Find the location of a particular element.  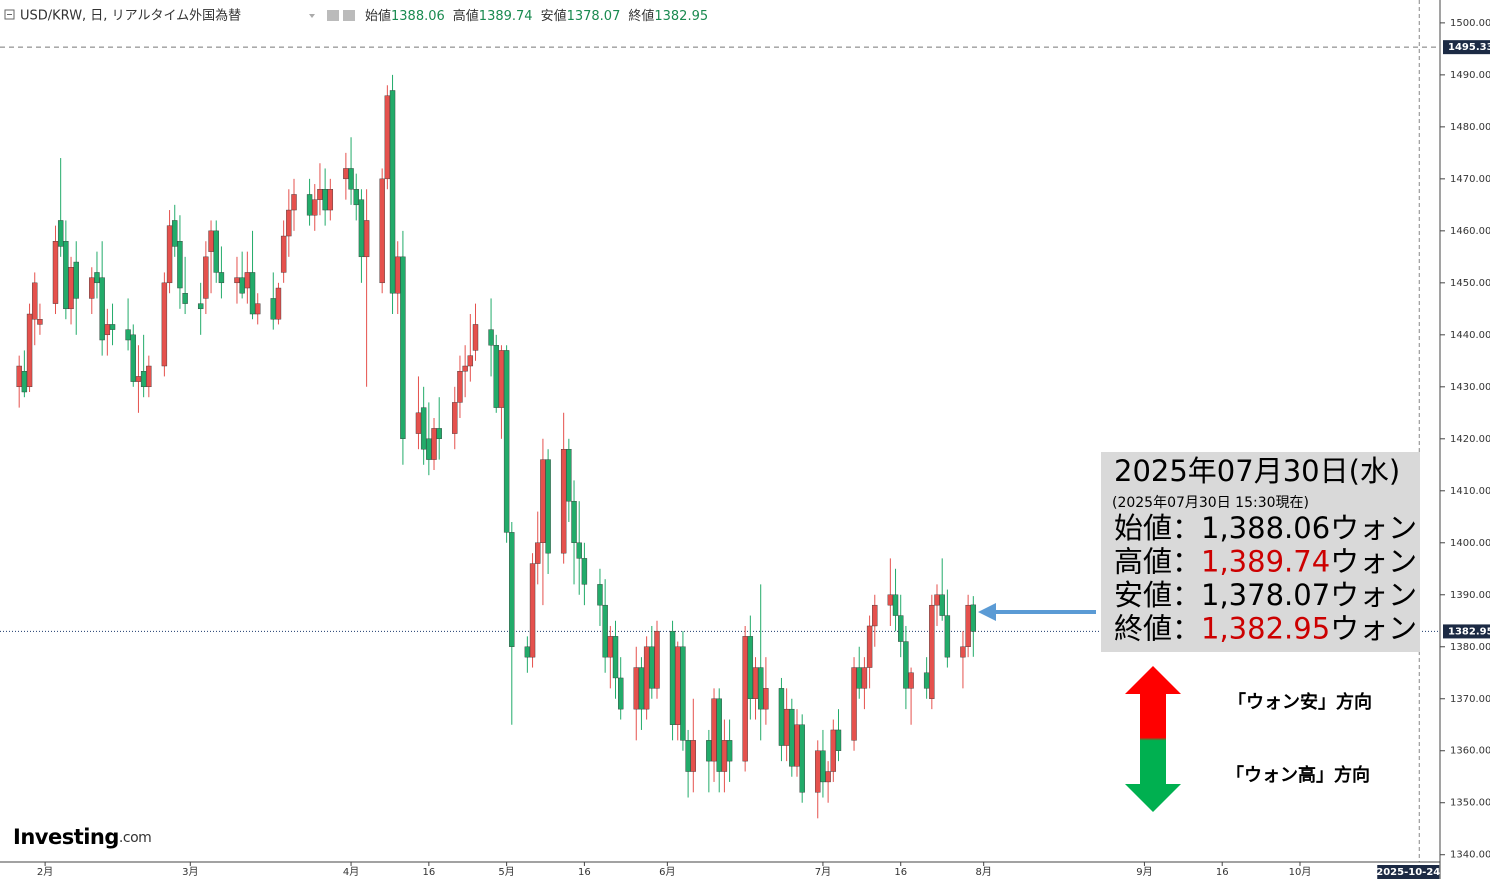

info-box is located at coordinates (1260, 552).